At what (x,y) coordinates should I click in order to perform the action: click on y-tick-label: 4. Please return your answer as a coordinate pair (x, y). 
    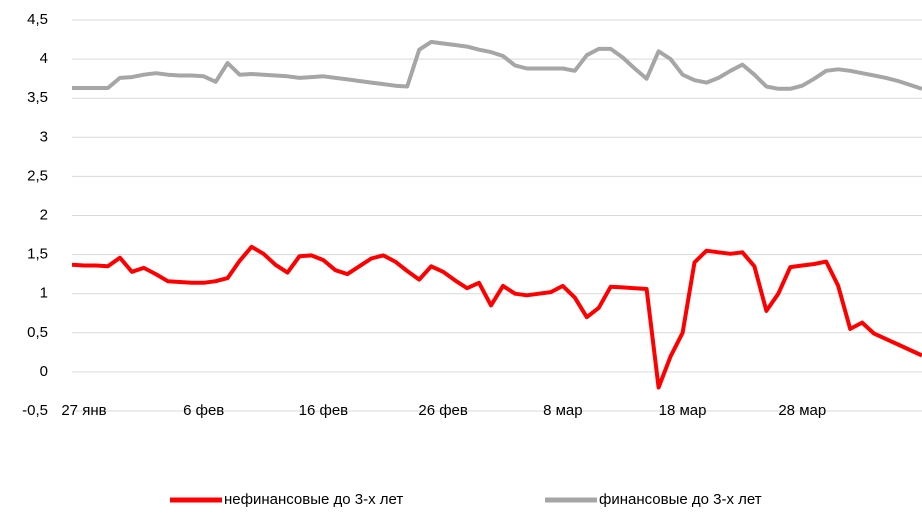
    Looking at the image, I should click on (44, 58).